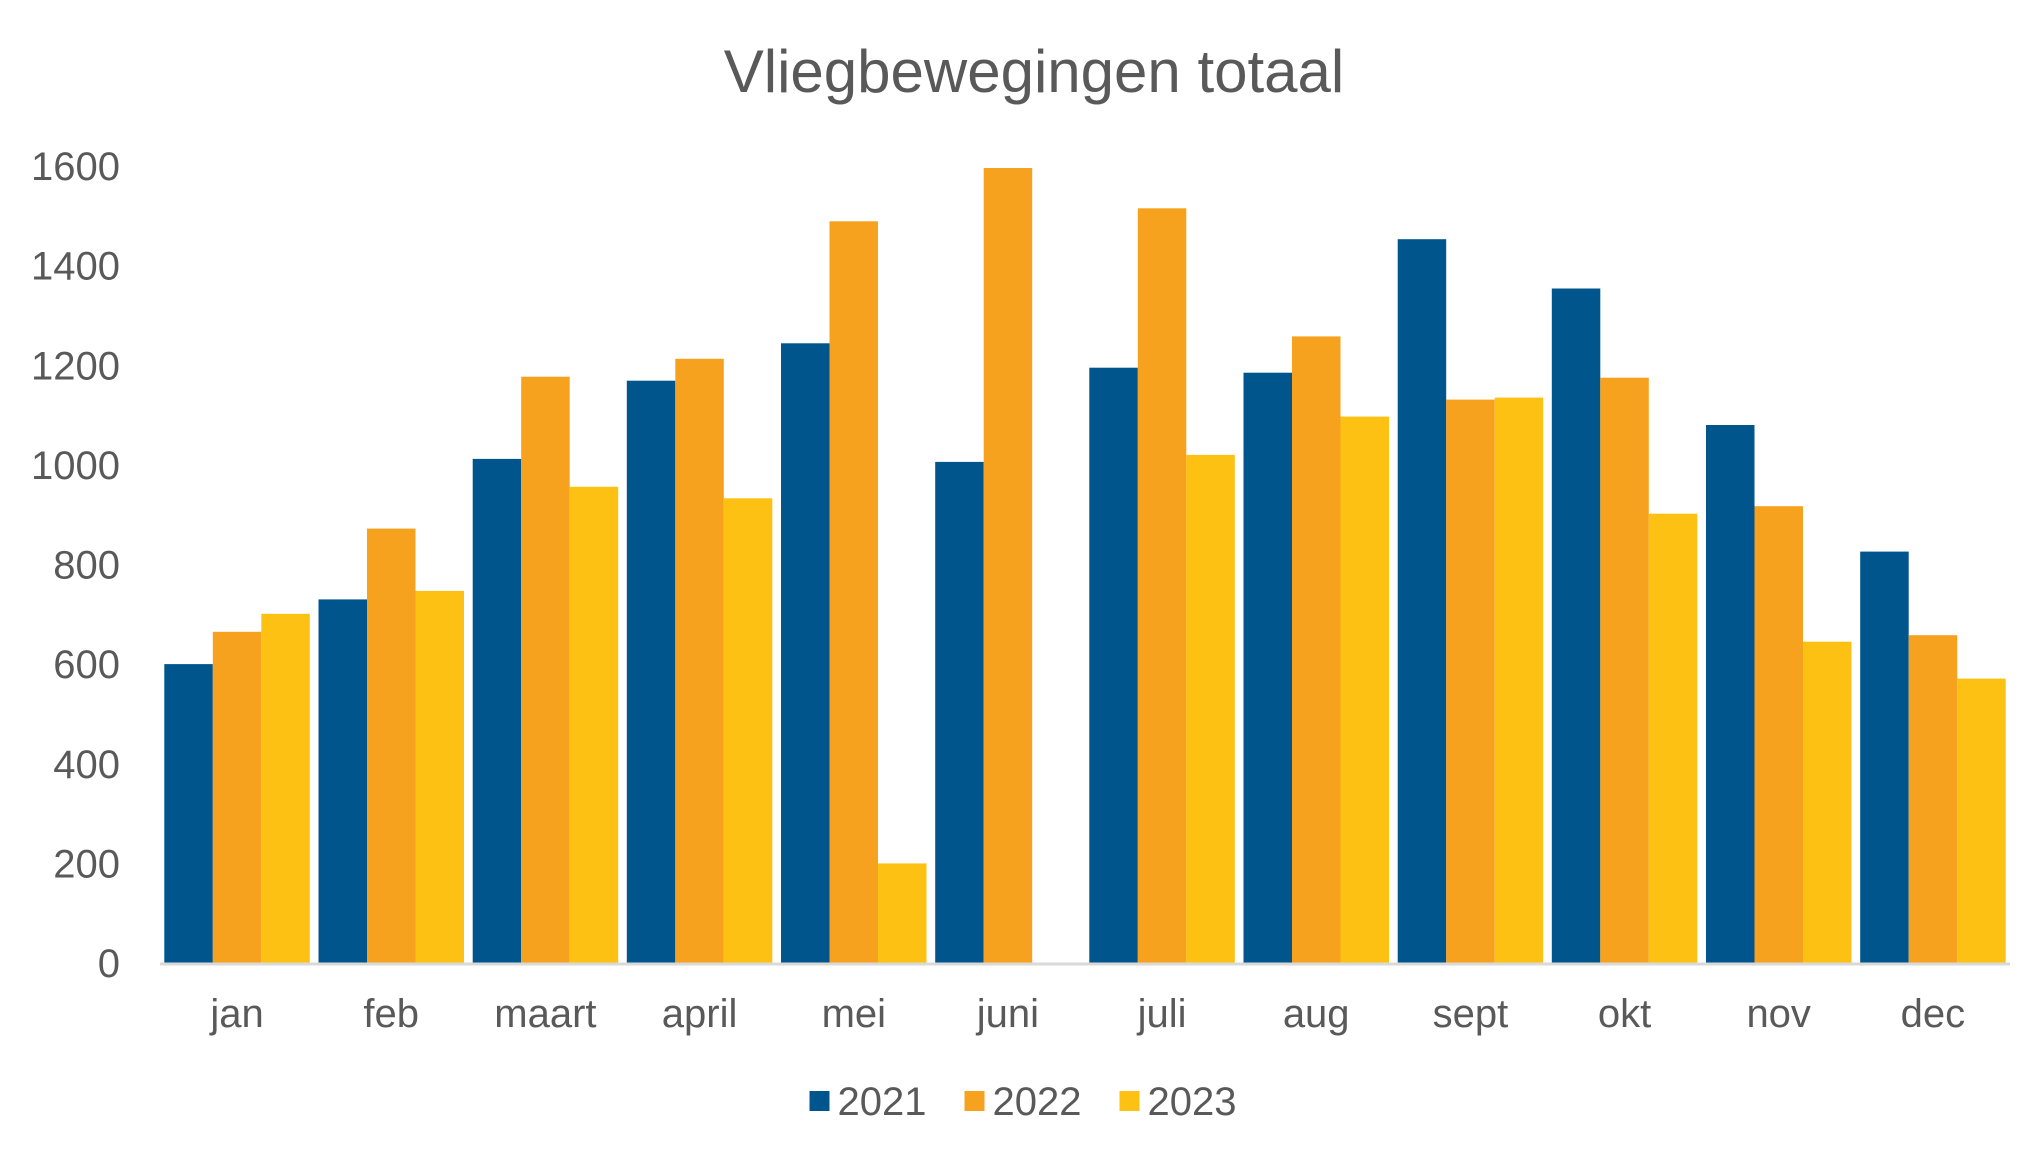 The image size is (2043, 1161). Describe the element at coordinates (86, 864) in the screenshot. I see `y-tick-label: 200` at that location.